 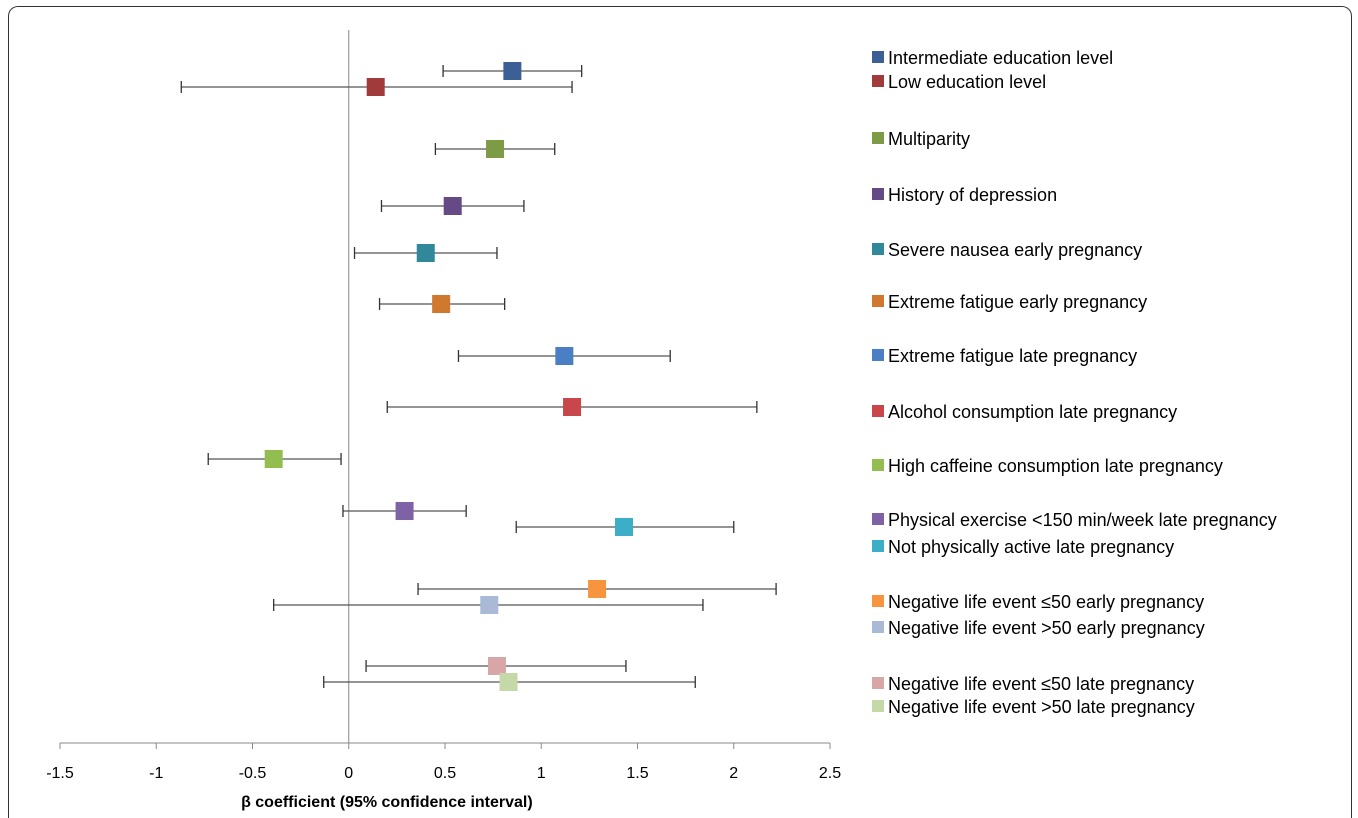 I want to click on legend-label: Alcohol consumption late pregnancy, so click(x=1032, y=412).